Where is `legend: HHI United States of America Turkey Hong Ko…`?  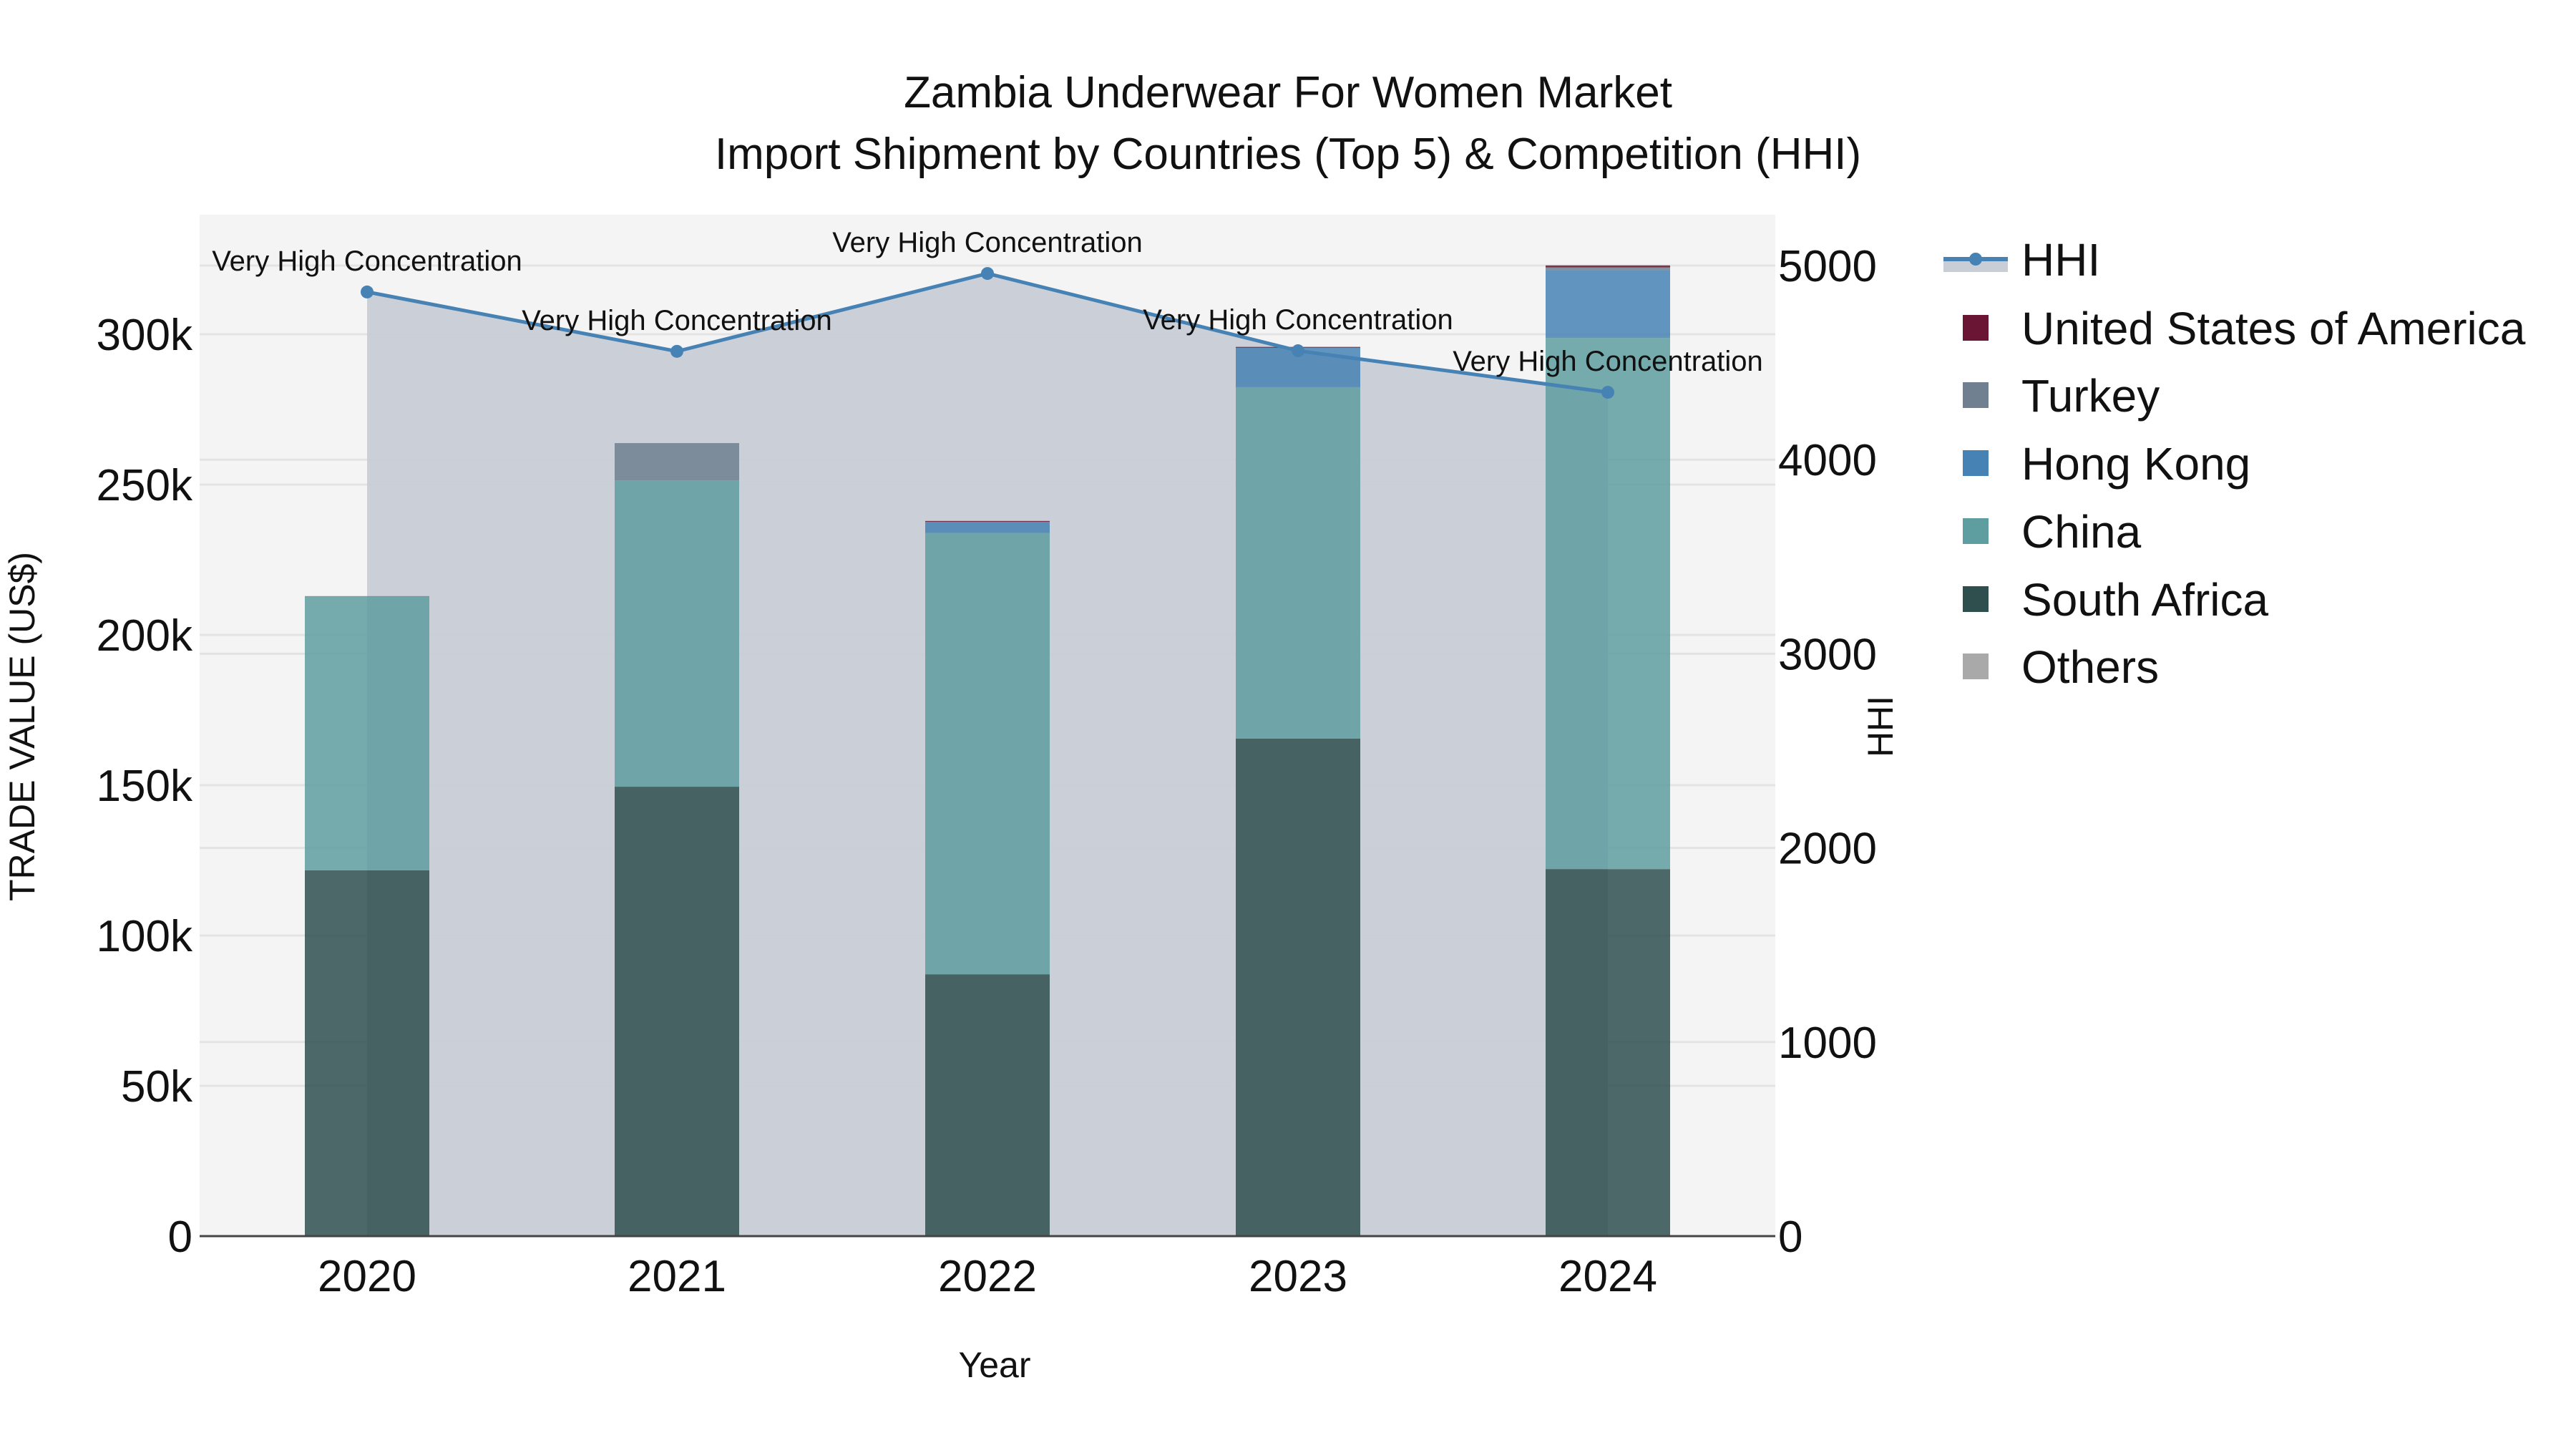
legend: HHI United States of America Turkey Hong Ko… is located at coordinates (2234, 463).